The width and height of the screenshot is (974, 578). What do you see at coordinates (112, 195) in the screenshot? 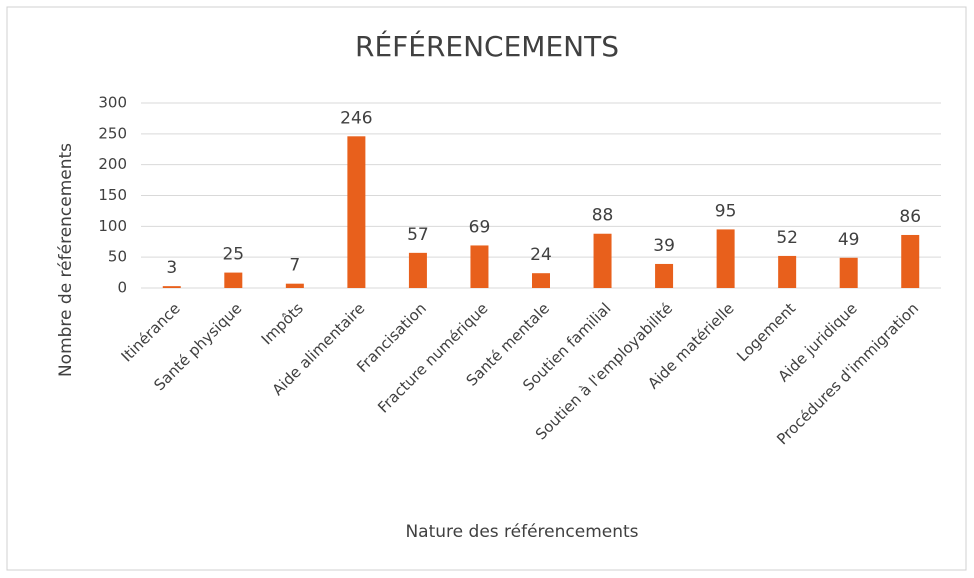
I see `y-tick-label: 150` at bounding box center [112, 195].